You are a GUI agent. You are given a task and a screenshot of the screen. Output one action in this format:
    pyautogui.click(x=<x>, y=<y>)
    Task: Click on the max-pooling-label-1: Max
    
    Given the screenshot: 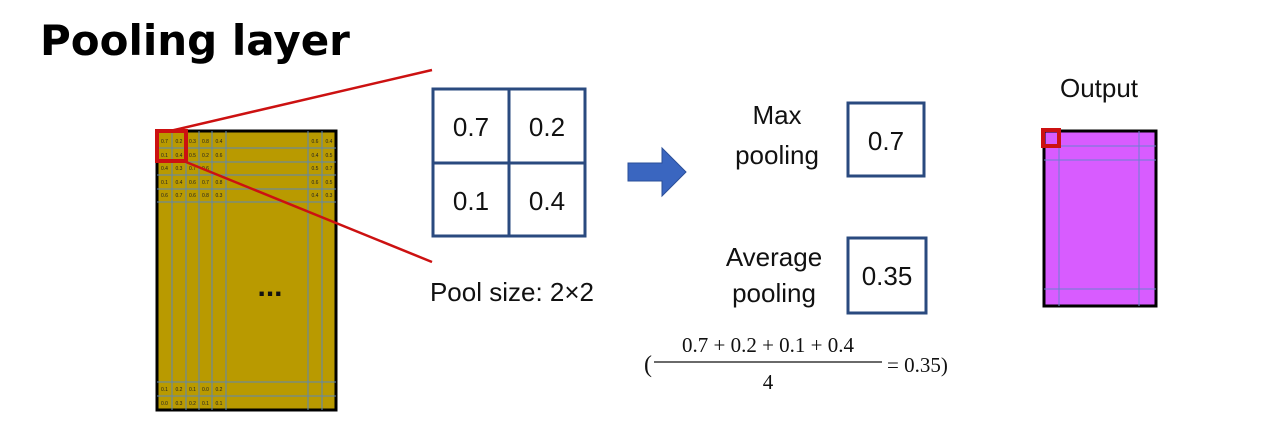 What is the action you would take?
    pyautogui.click(x=776, y=115)
    